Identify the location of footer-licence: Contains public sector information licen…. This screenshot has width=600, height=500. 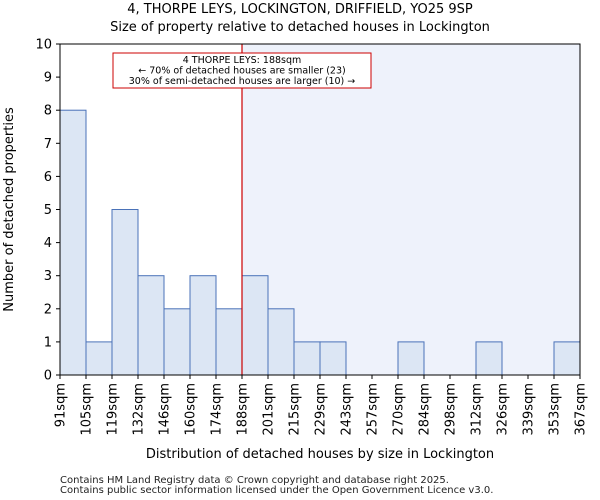
(277, 490).